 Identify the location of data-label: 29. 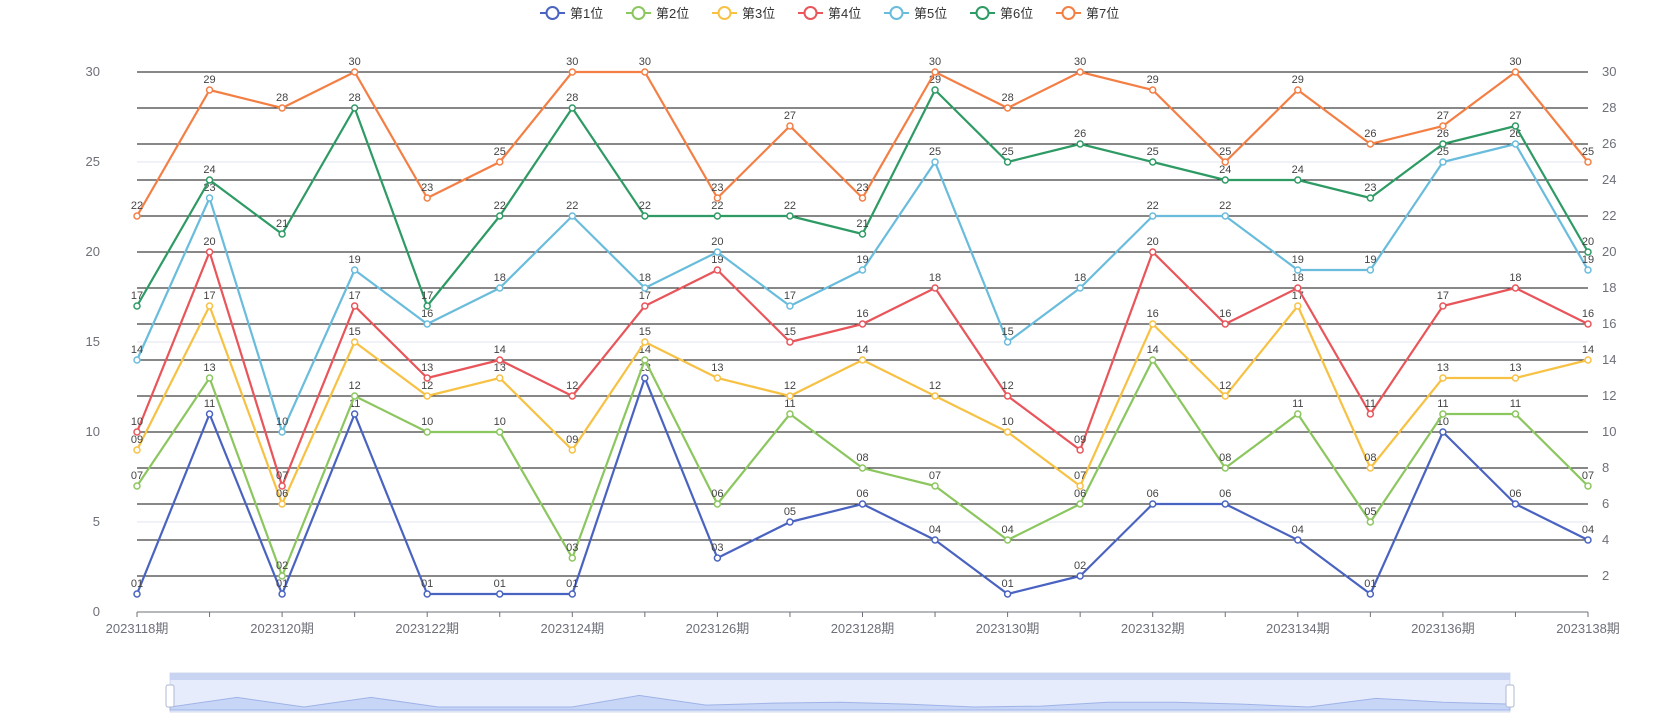
(1298, 80).